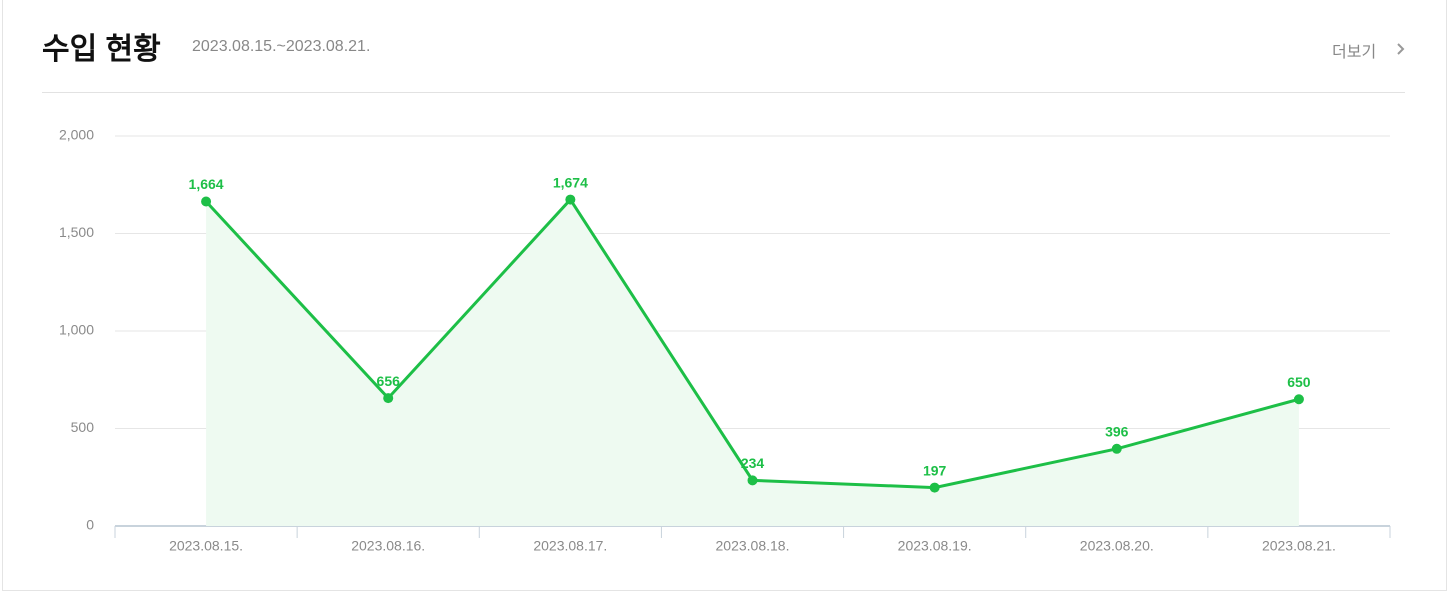  What do you see at coordinates (101, 49) in the screenshot?
I see `panel-title: 수입 현황` at bounding box center [101, 49].